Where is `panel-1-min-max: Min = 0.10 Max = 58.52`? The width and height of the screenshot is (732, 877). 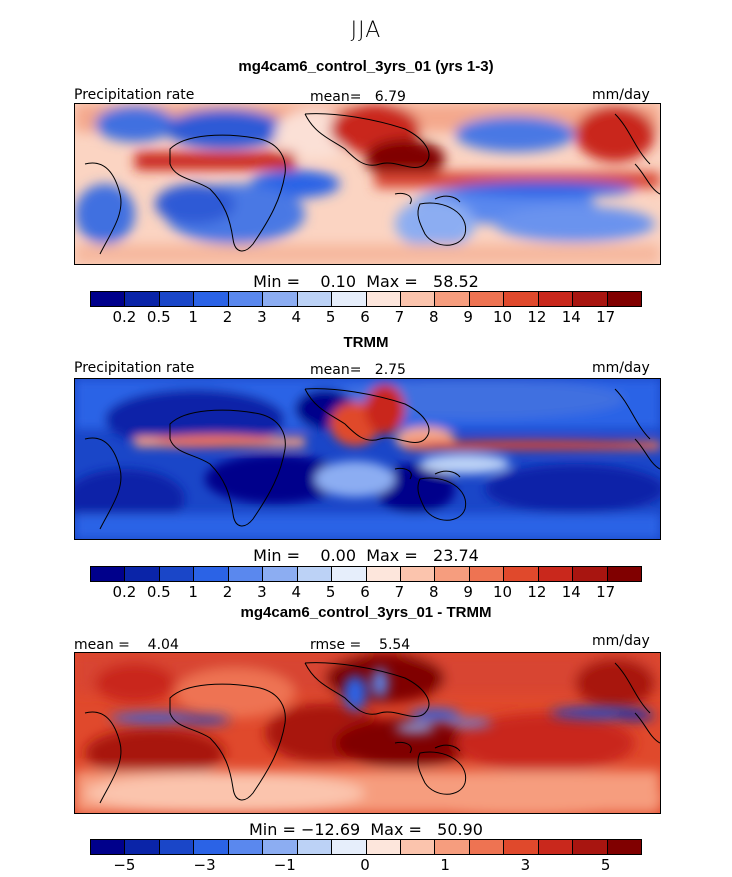
panel-1-min-max: Min = 0.10 Max = 58.52 is located at coordinates (366, 281).